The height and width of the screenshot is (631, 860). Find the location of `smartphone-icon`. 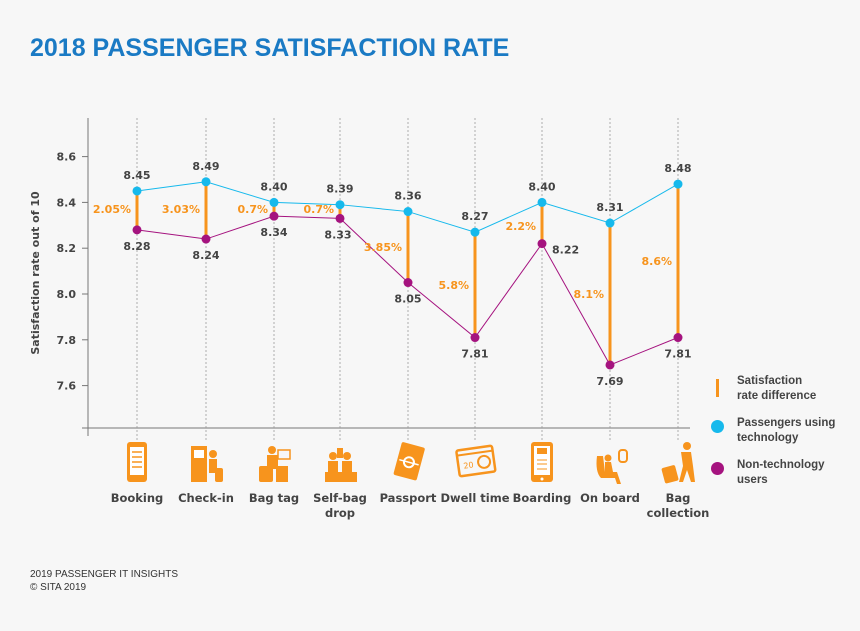

smartphone-icon is located at coordinates (137, 462).